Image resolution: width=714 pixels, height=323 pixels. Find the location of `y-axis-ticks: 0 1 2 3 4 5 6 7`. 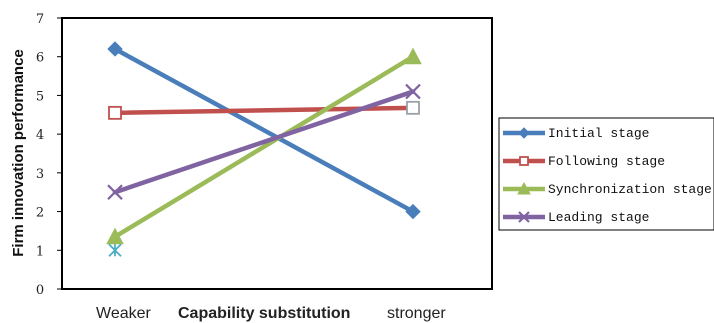

y-axis-ticks: 0 1 2 3 4 5 6 7 is located at coordinates (49, 155).